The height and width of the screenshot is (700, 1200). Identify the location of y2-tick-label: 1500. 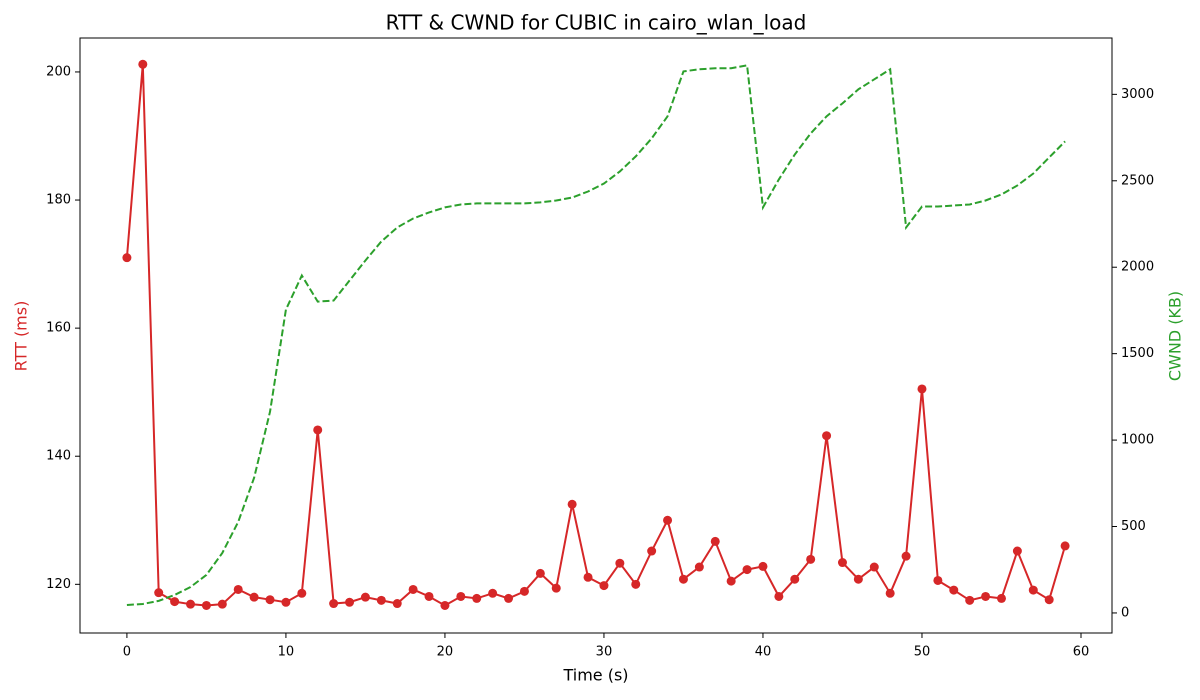
(1137, 353).